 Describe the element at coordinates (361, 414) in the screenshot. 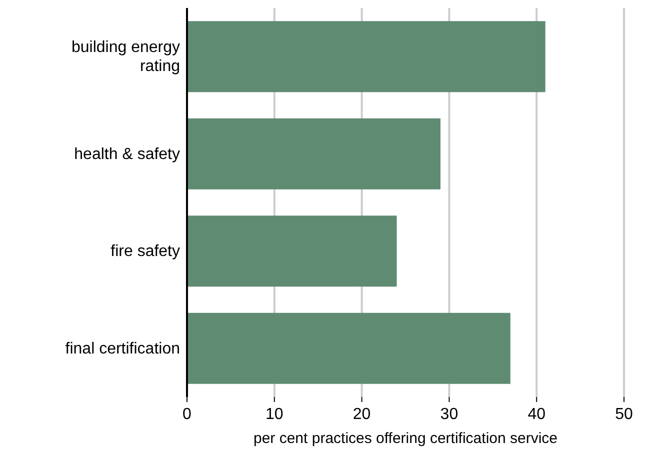

I see `x-tick-label: 20` at that location.